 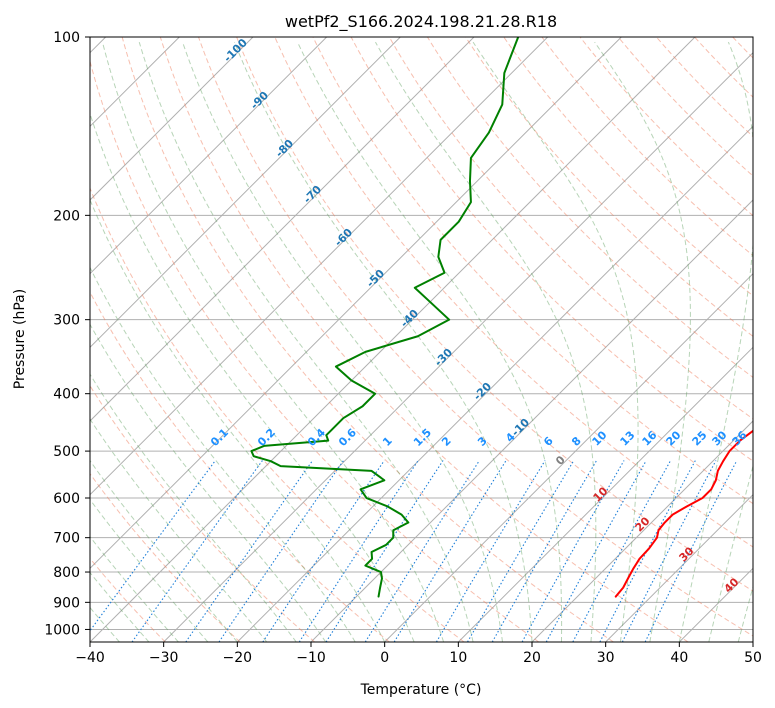 What do you see at coordinates (66, 216) in the screenshot?
I see `y-tick-label: 200` at bounding box center [66, 216].